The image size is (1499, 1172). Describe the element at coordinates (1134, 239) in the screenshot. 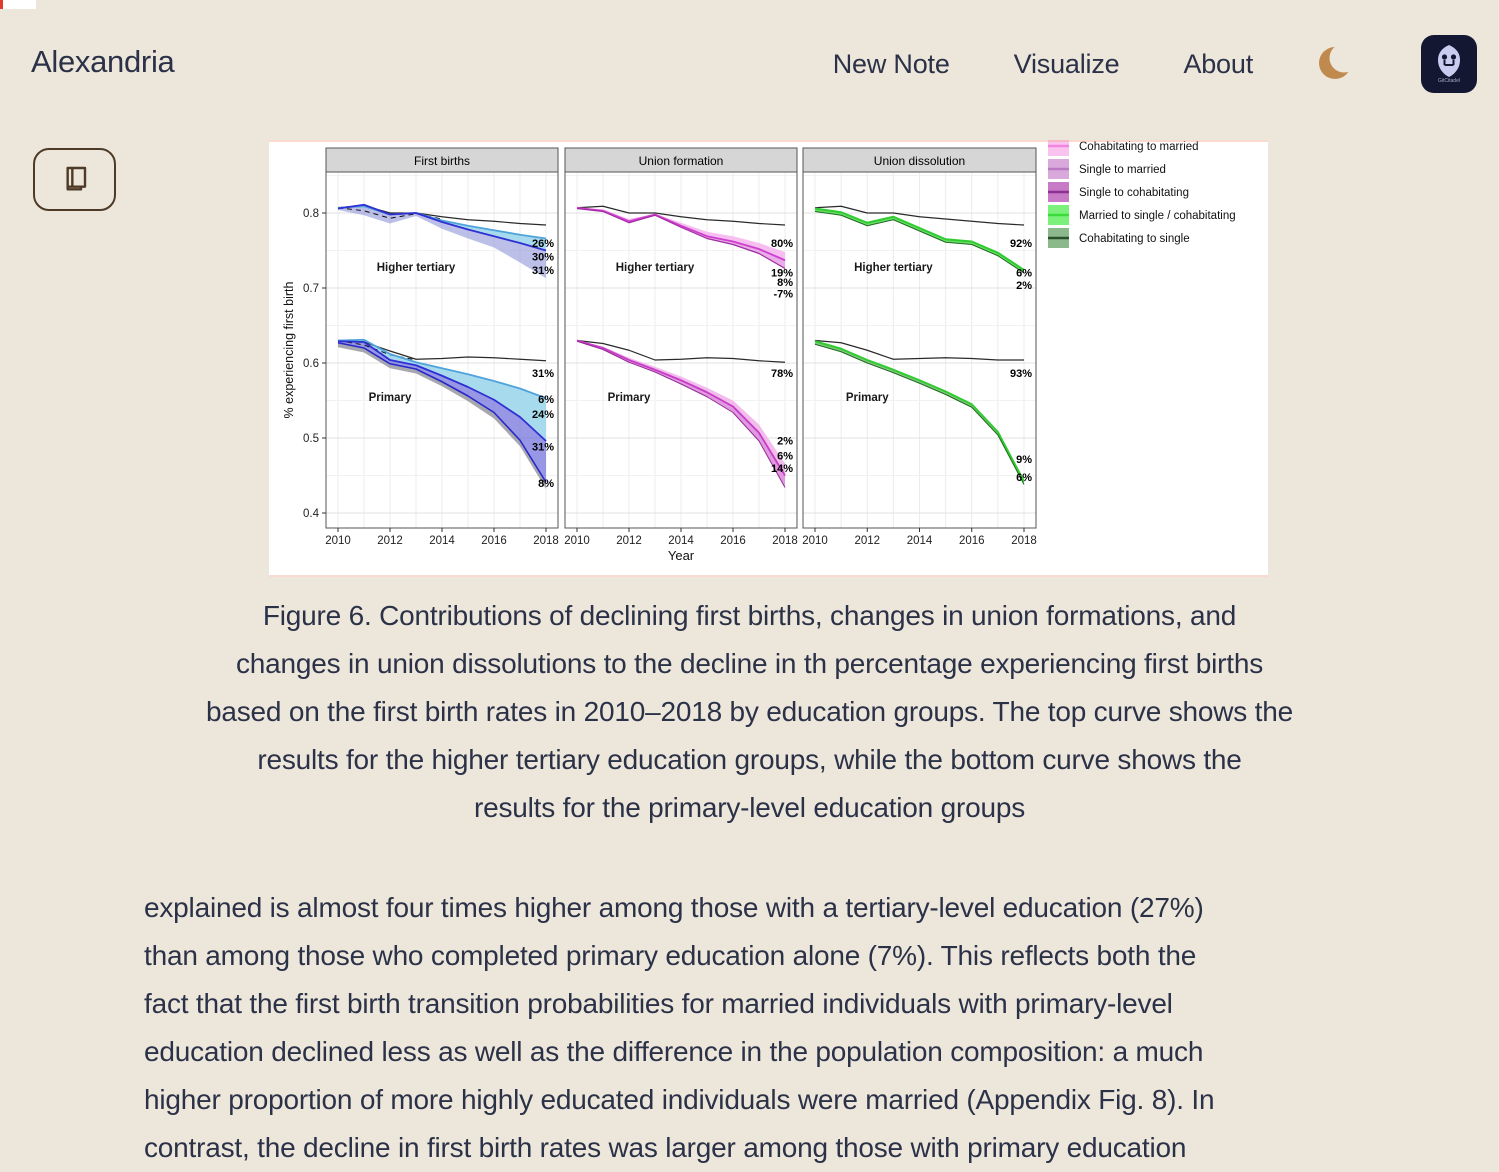

I see `svg-text: Cohabitating to single` at that location.